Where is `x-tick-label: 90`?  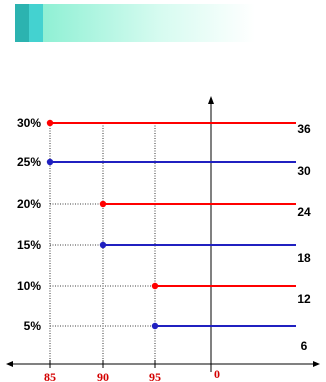 x-tick-label: 90 is located at coordinates (103, 376).